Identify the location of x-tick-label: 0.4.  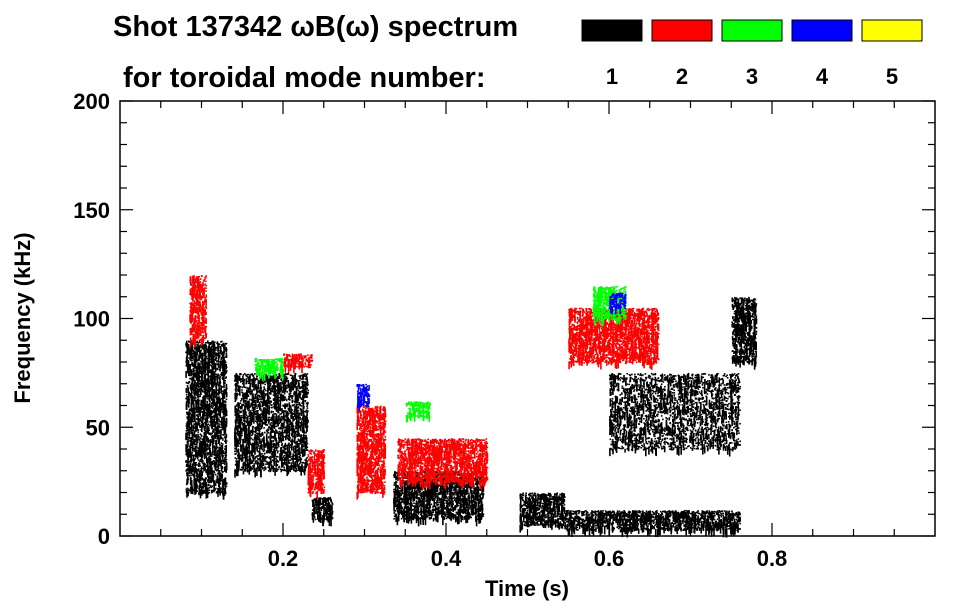
(446, 558).